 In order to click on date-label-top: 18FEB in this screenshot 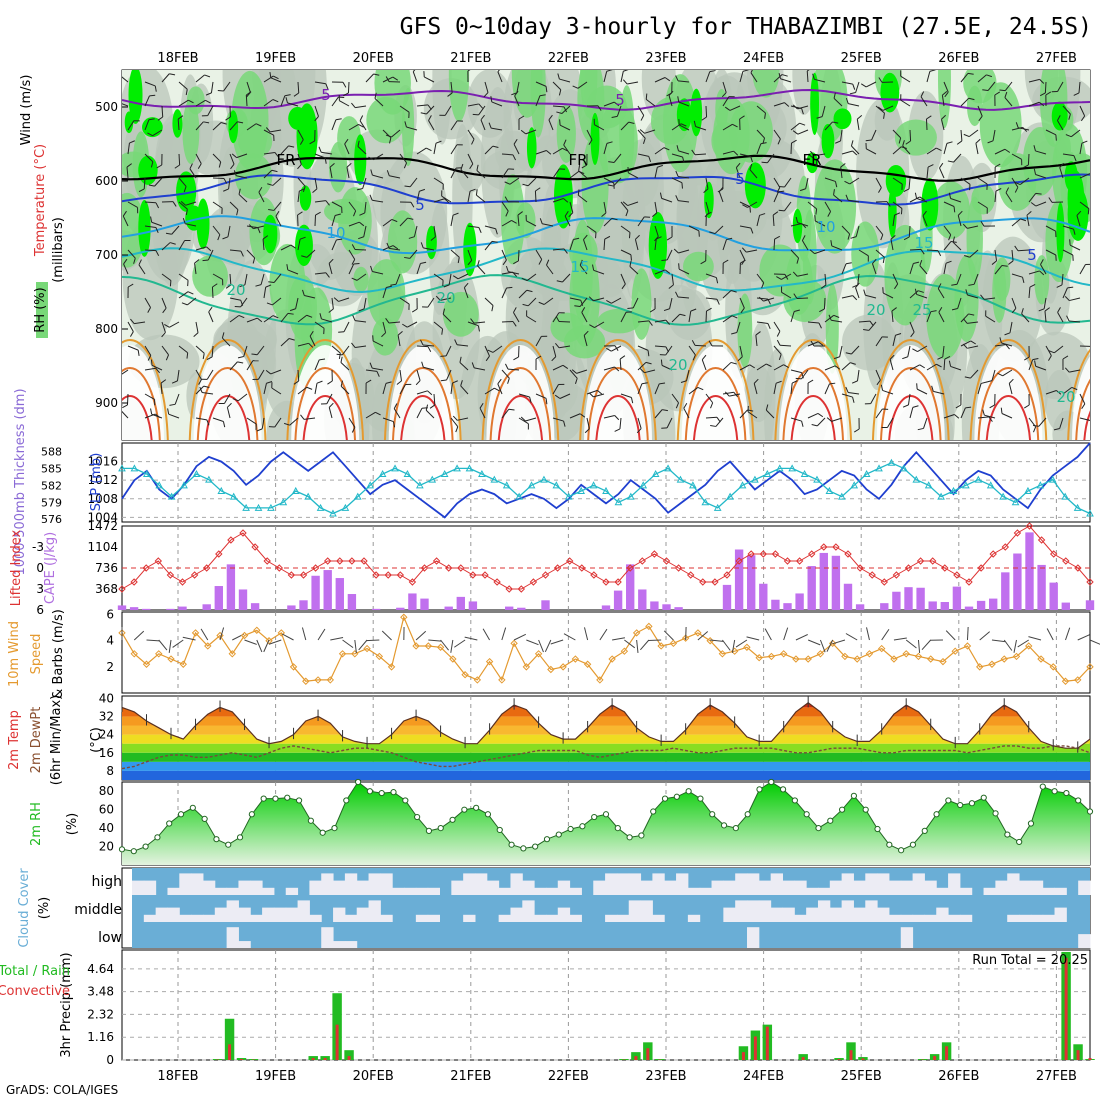, I will do `click(177, 58)`.